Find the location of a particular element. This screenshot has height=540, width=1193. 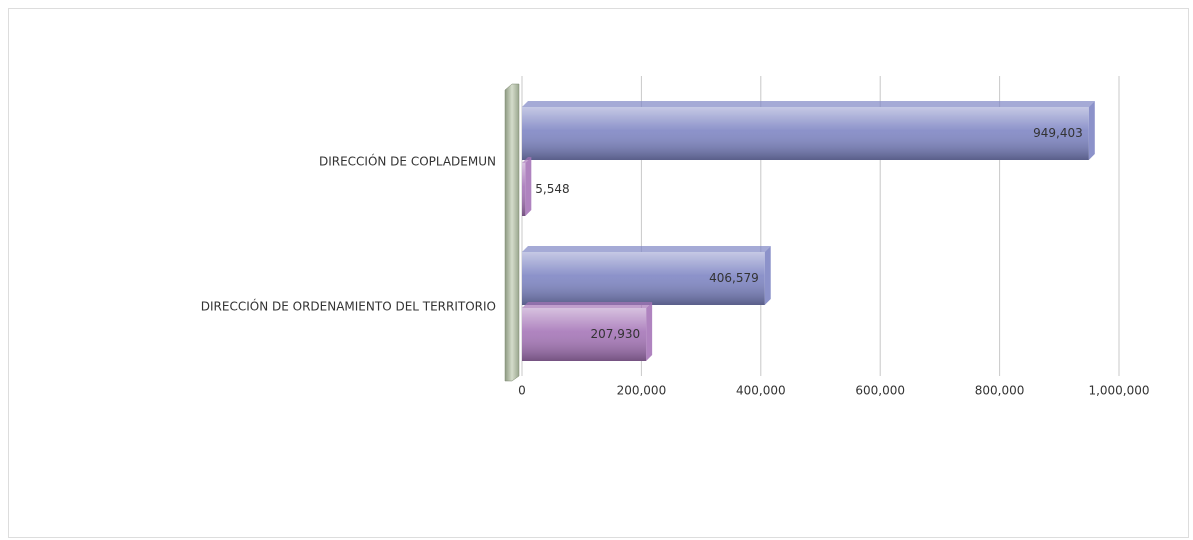

value-label: 207,930 is located at coordinates (616, 334).